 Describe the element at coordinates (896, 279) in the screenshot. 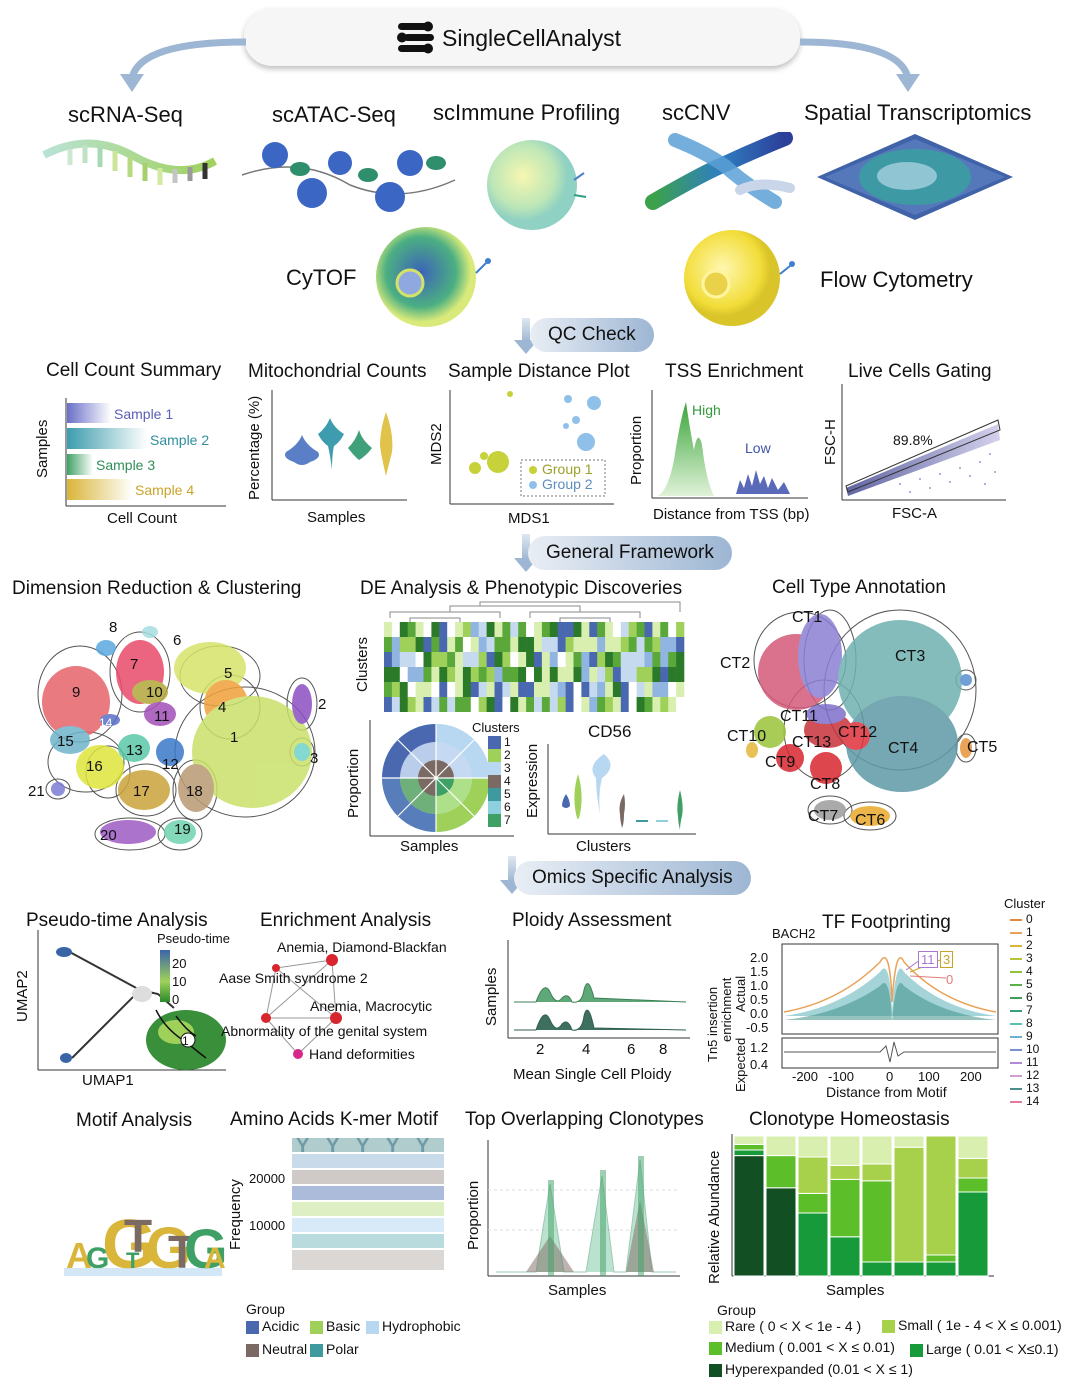

I see `modality-flow: Flow Cytometry` at that location.